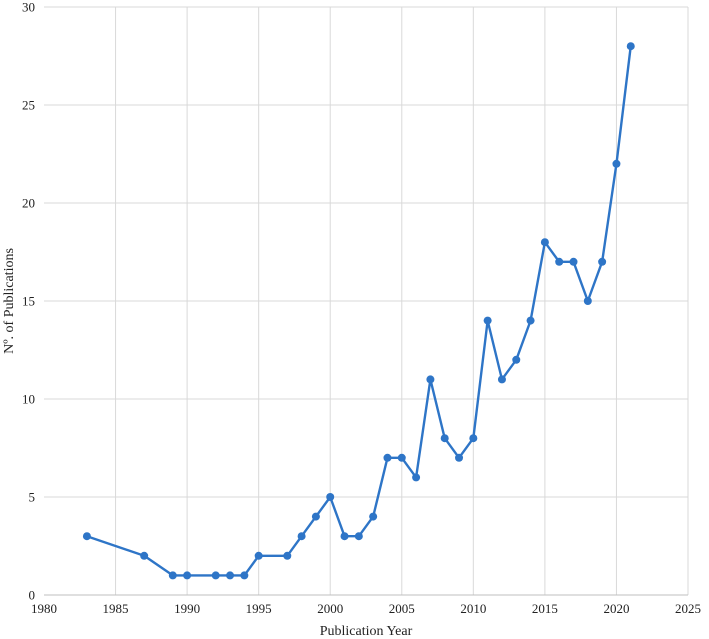 The height and width of the screenshot is (639, 709). Describe the element at coordinates (9, 301) in the screenshot. I see `y-axis-title: Nº. of Publications` at that location.